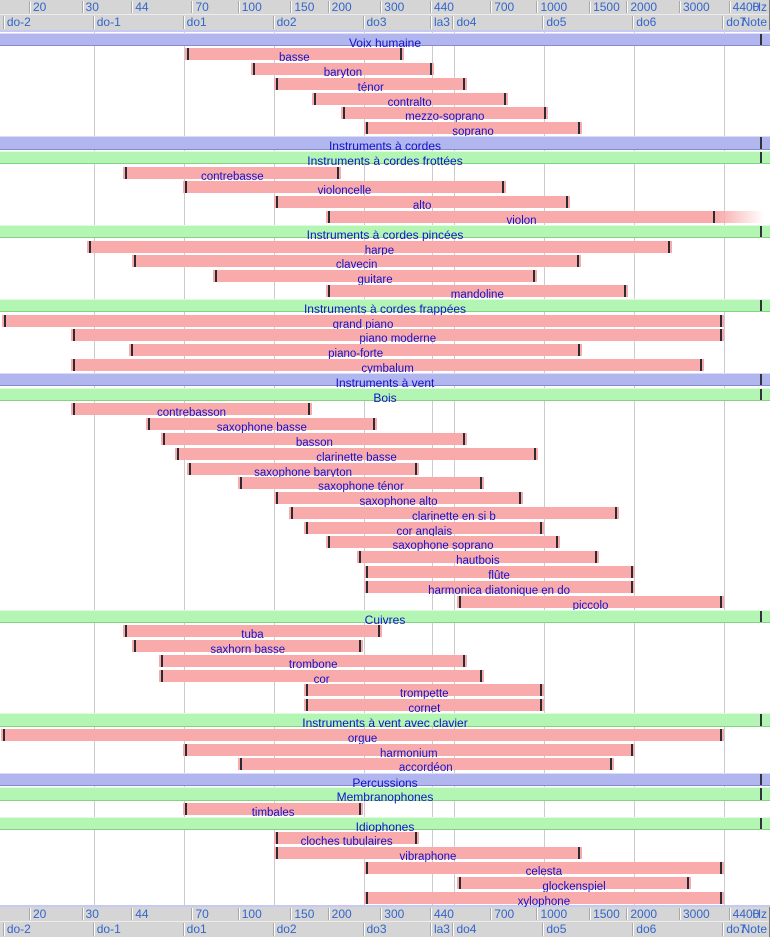 This screenshot has width=770, height=937. Describe the element at coordinates (385, 797) in the screenshot. I see `section-title: Membranophones` at that location.